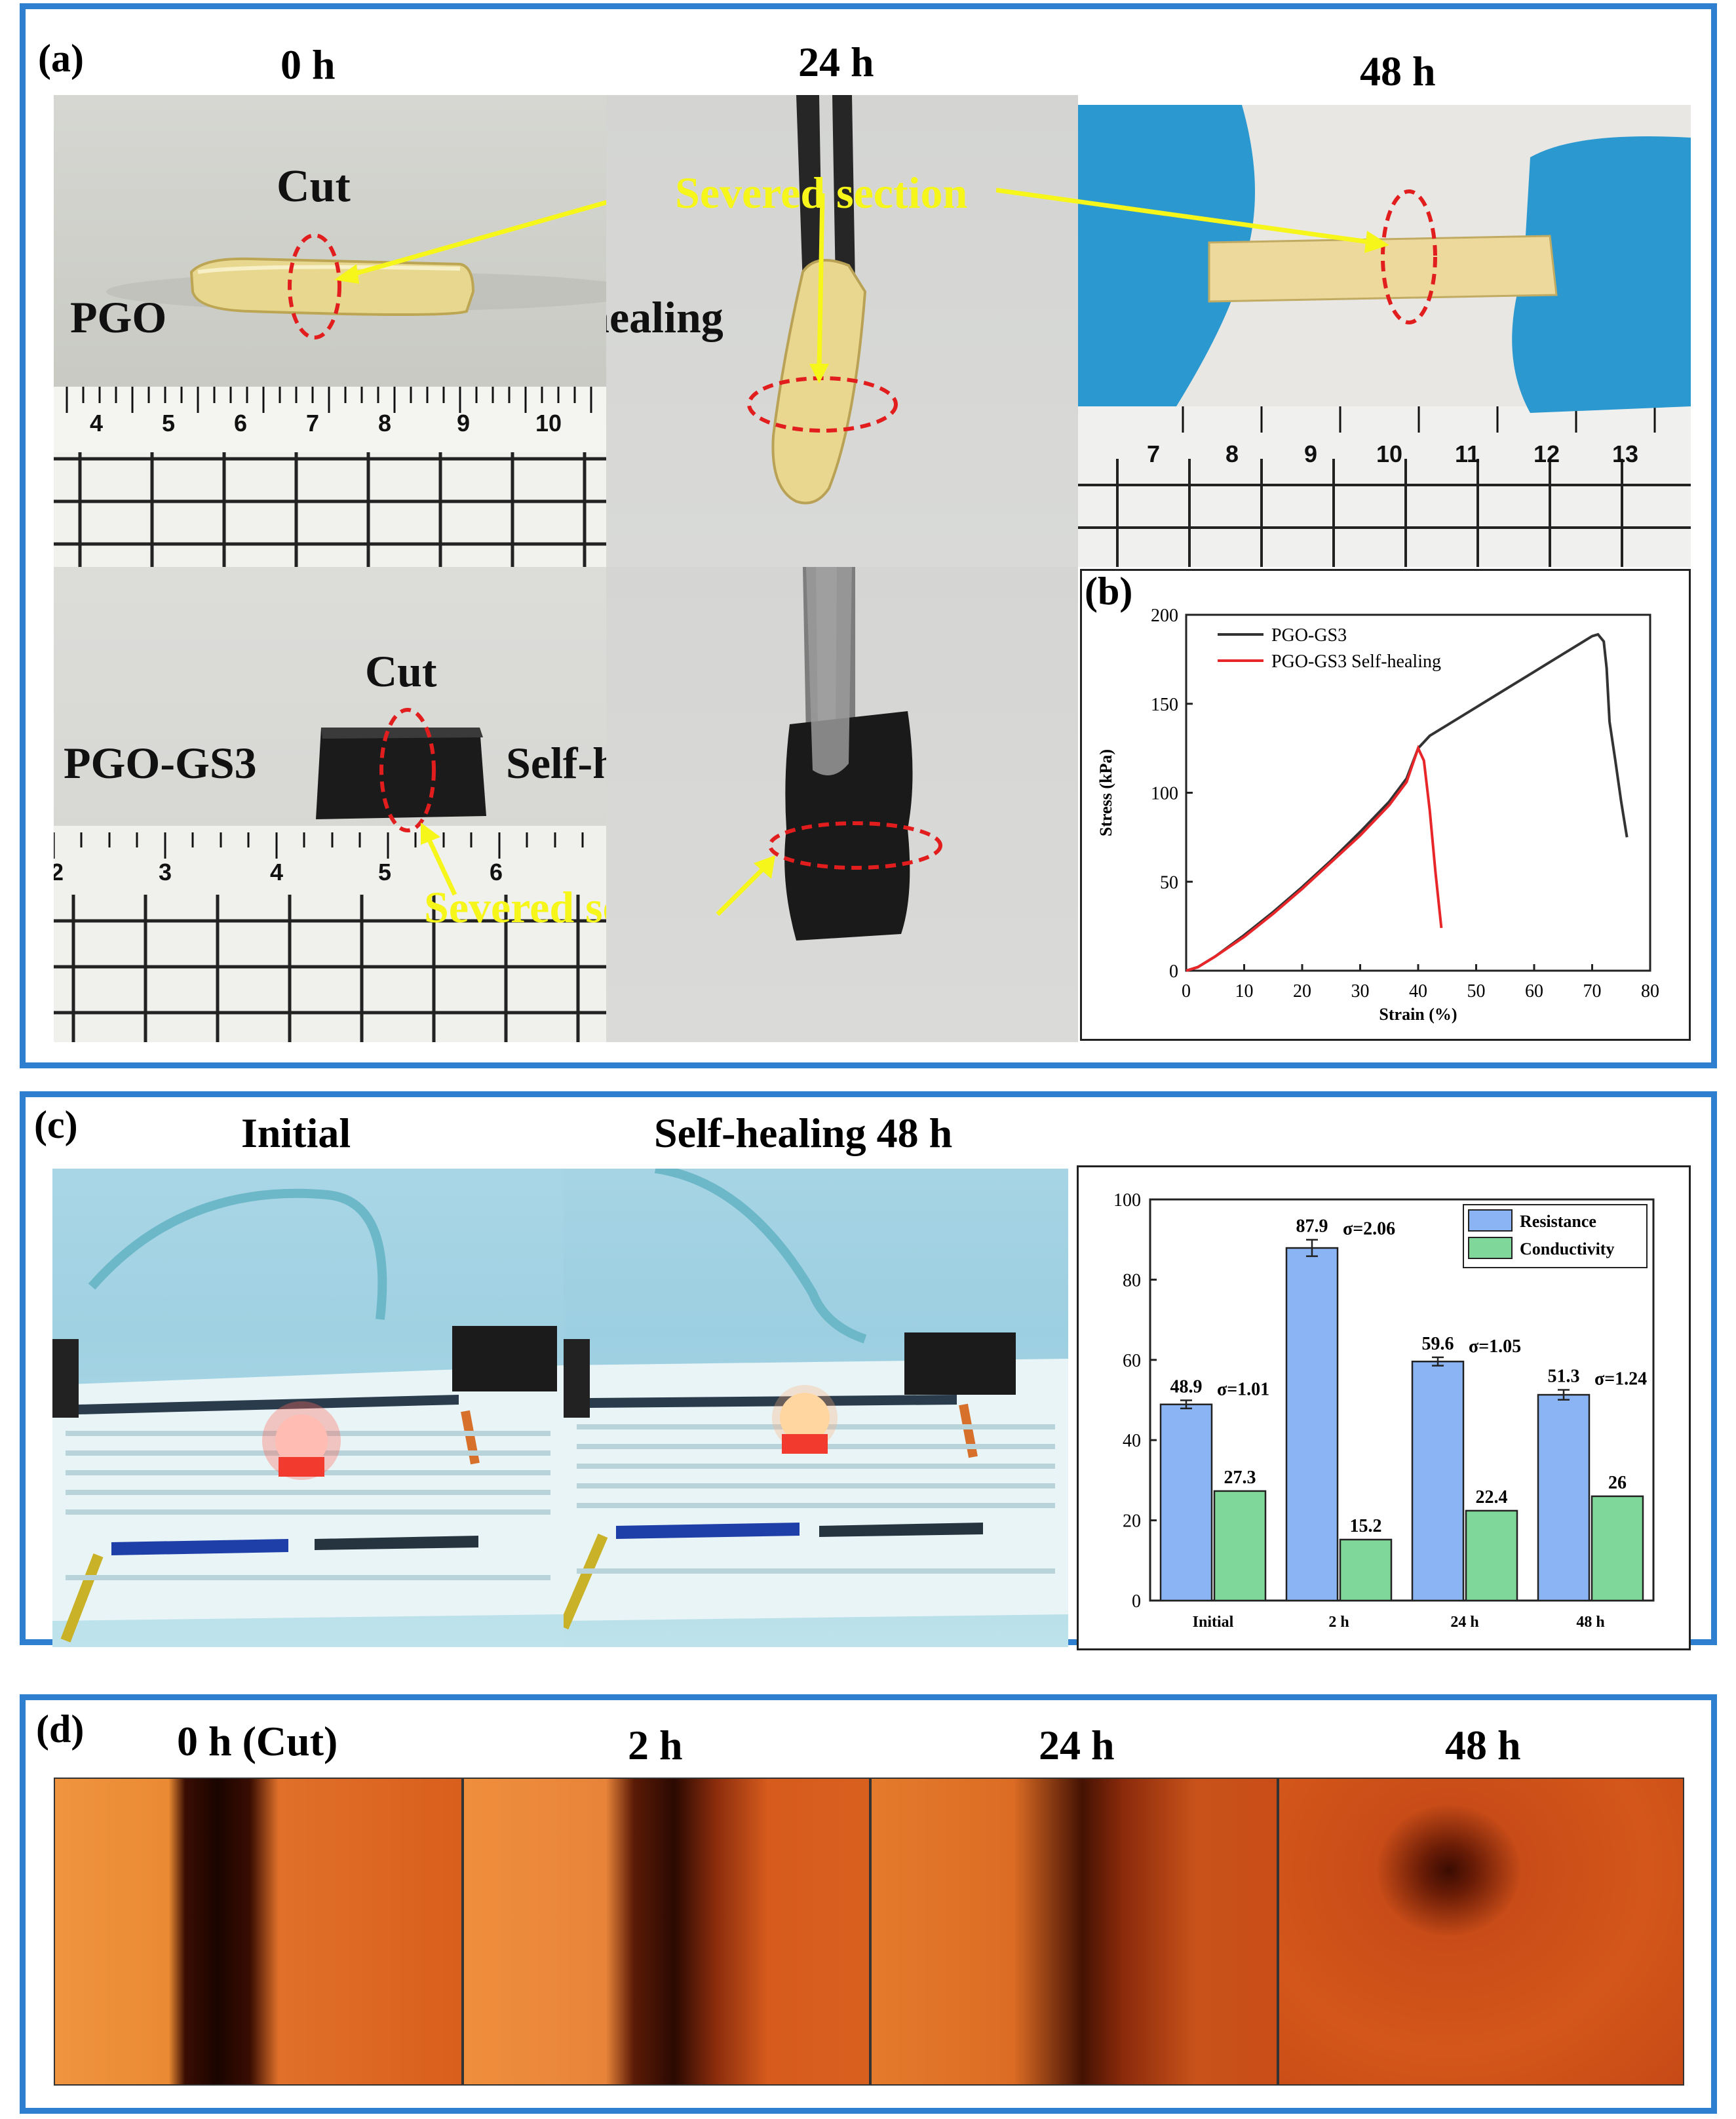 The width and height of the screenshot is (1736, 2119). I want to click on led-lit-48h, so click(805, 1418).